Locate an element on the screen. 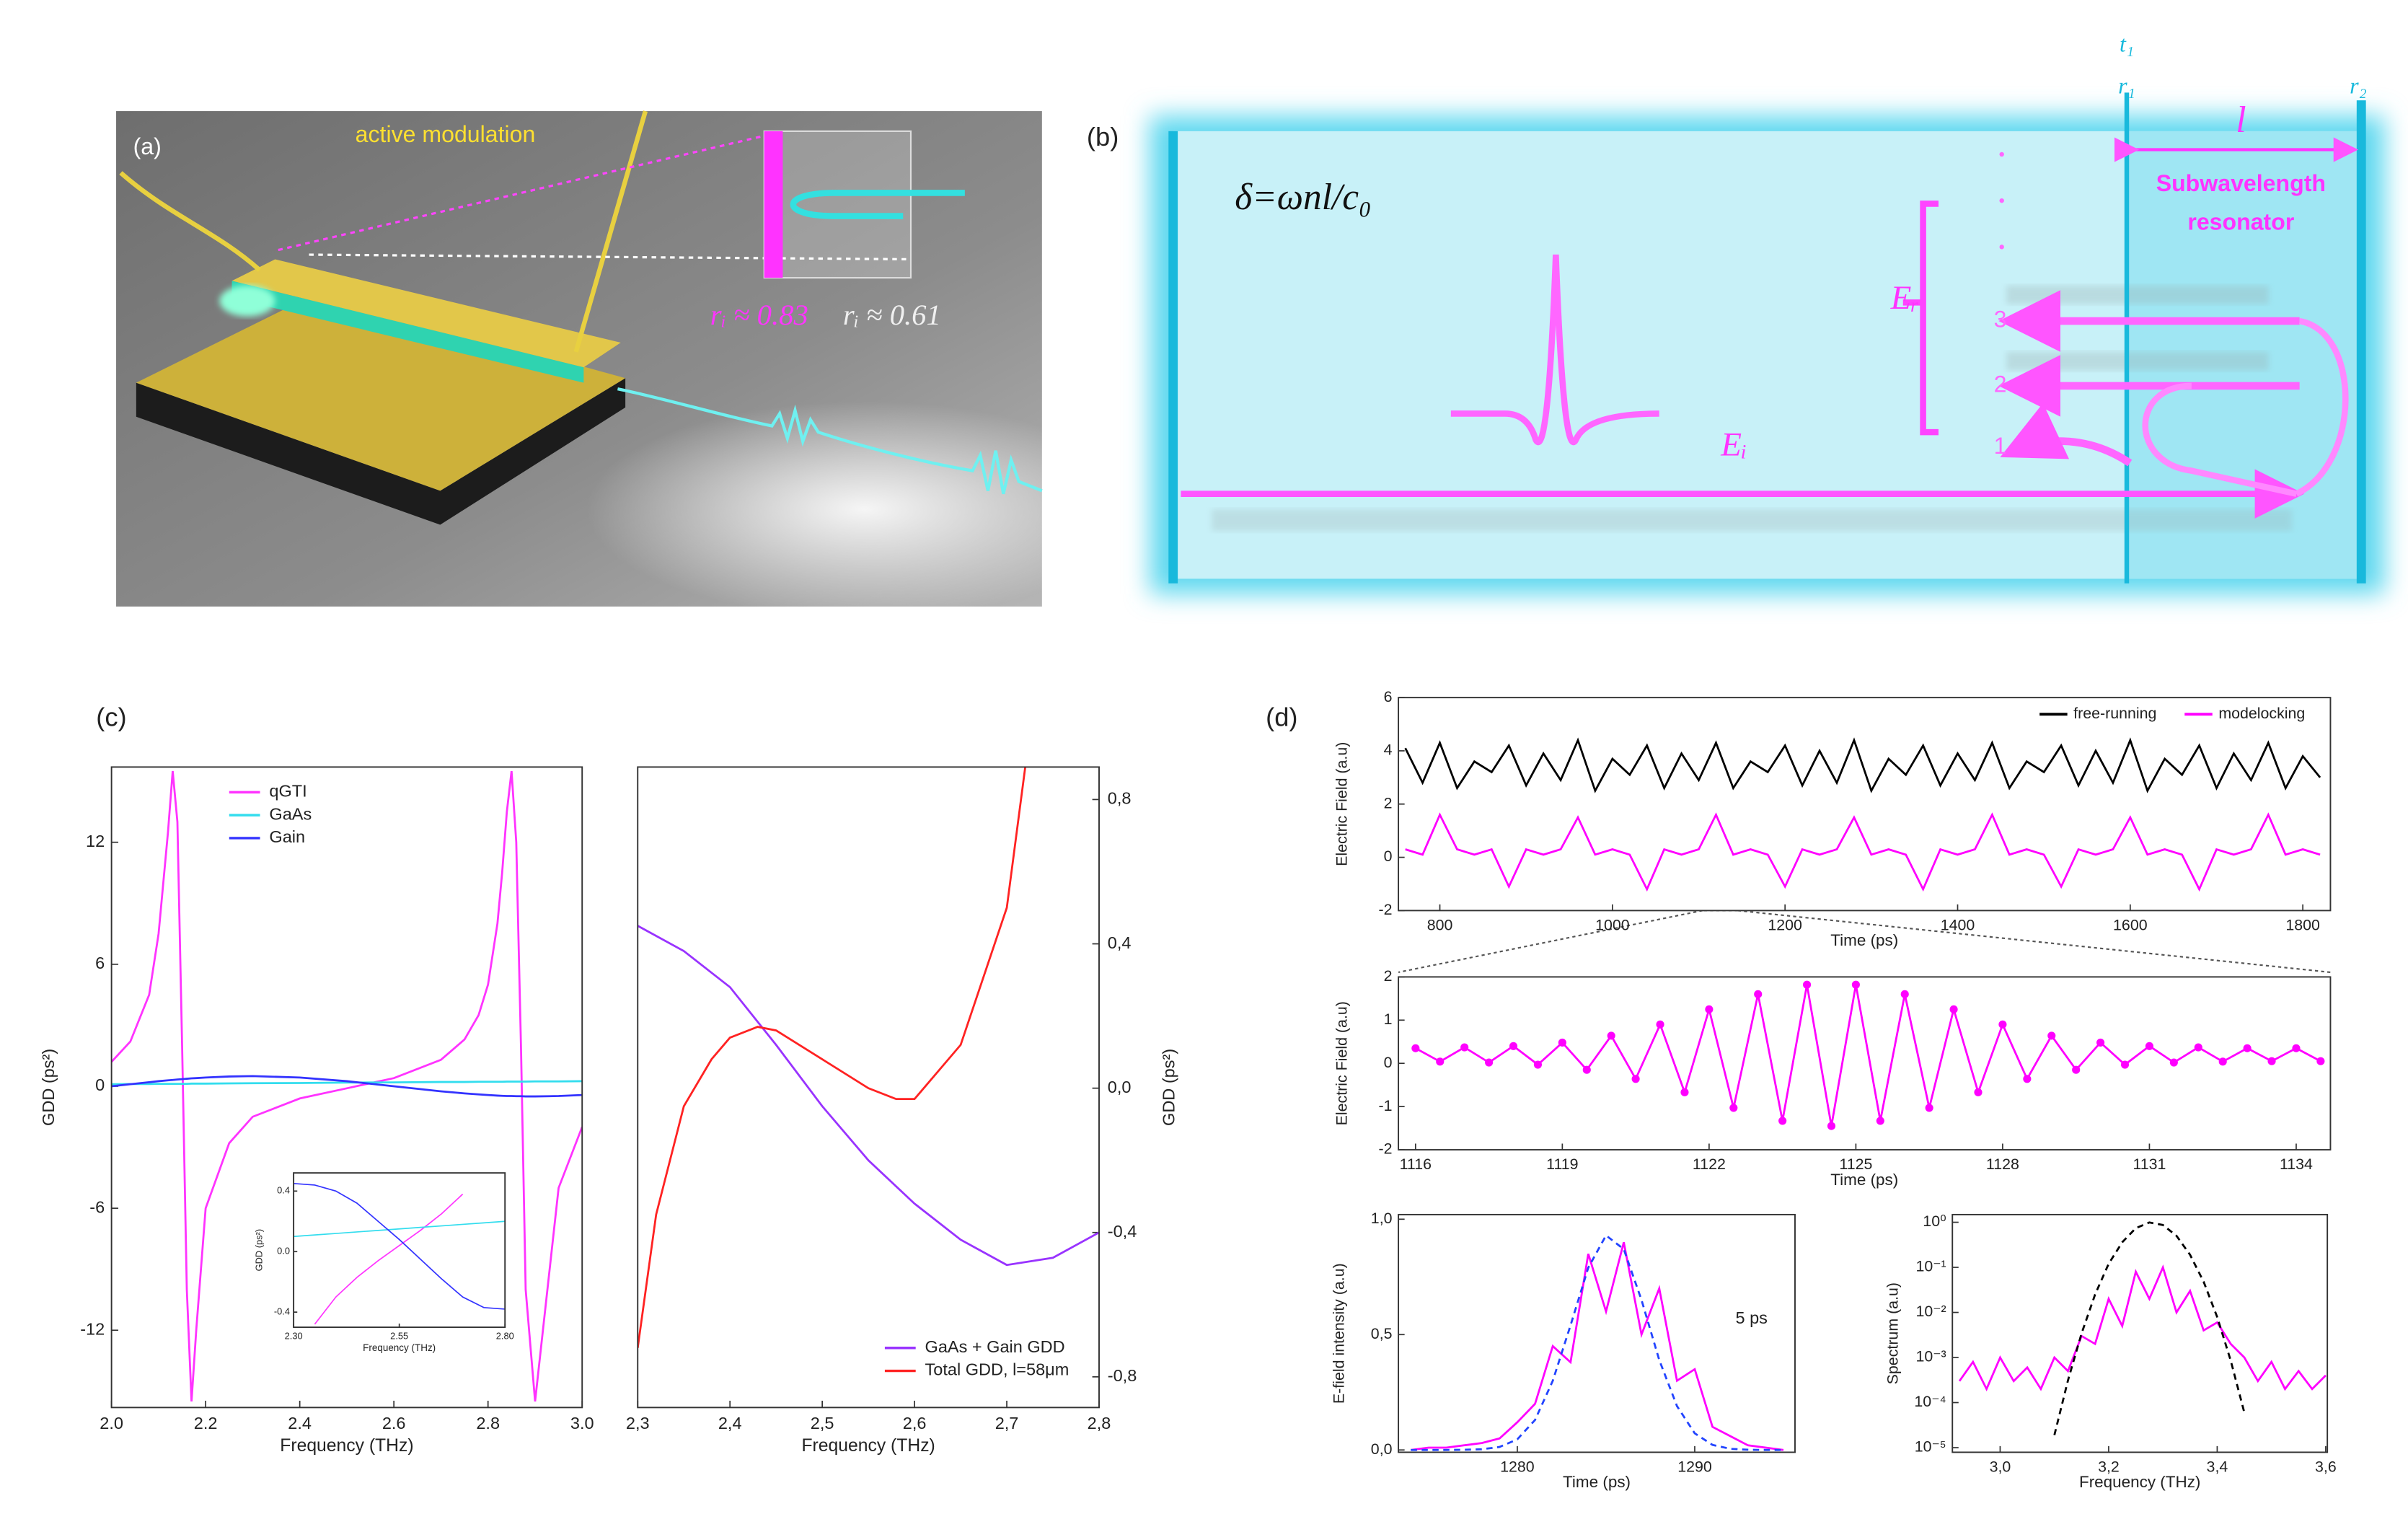  y-tick-label: -0.4 is located at coordinates (282, 1312).